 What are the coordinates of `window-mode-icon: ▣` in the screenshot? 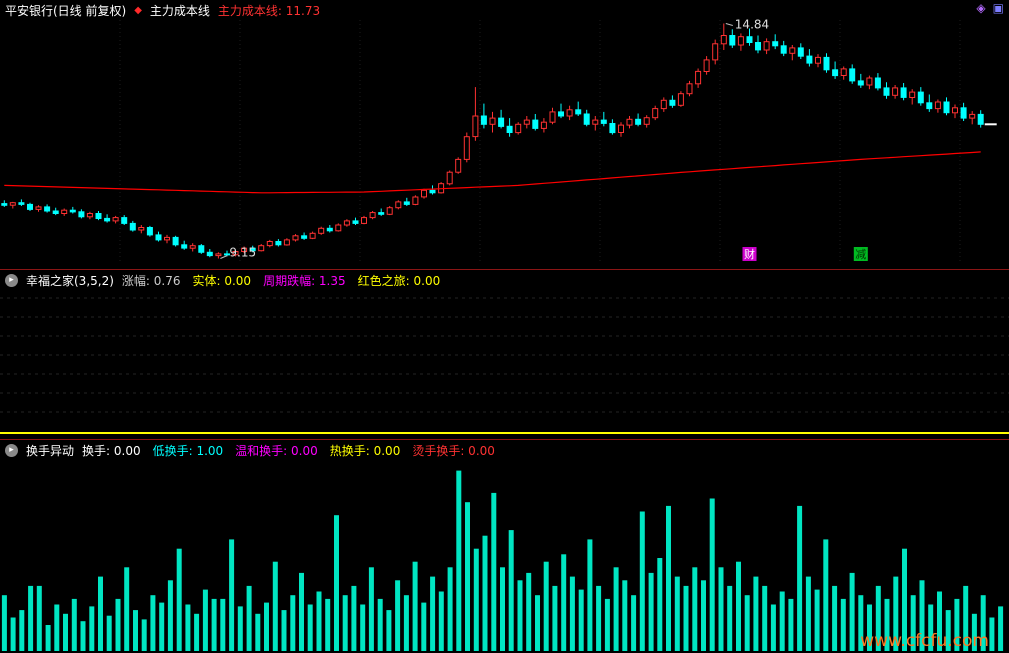 It's located at (998, 8).